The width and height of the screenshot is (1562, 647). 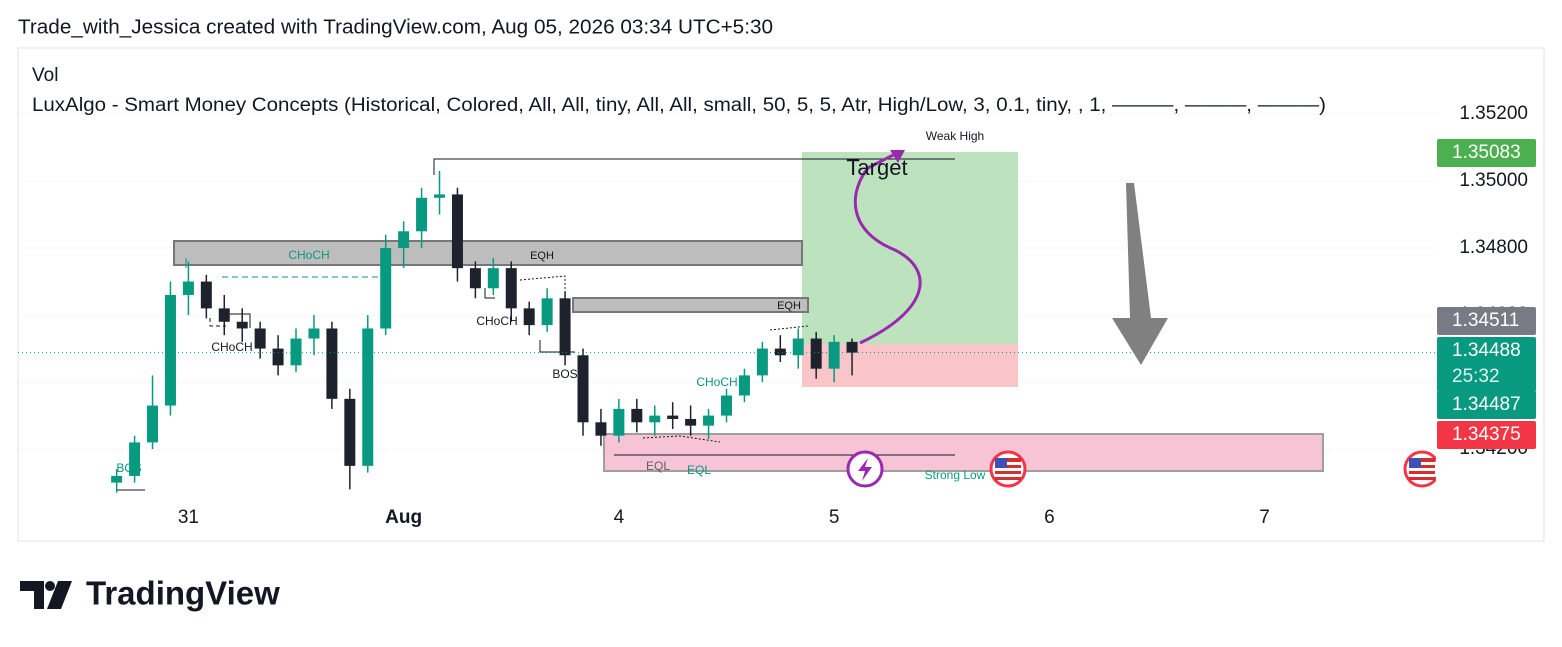 What do you see at coordinates (834, 517) in the screenshot?
I see `x-tick-label: 5` at bounding box center [834, 517].